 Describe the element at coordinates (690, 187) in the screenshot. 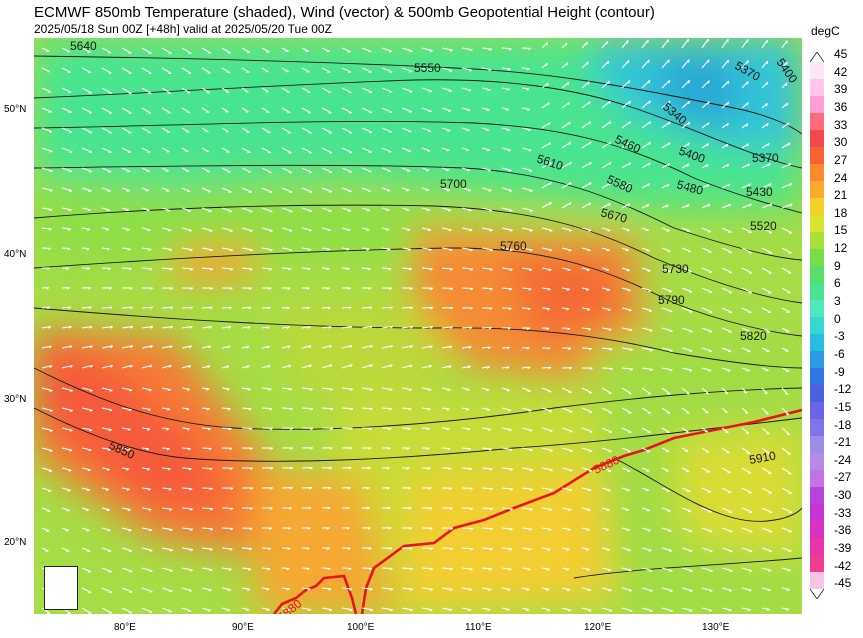

I see `contour-label-5480: 5480` at that location.